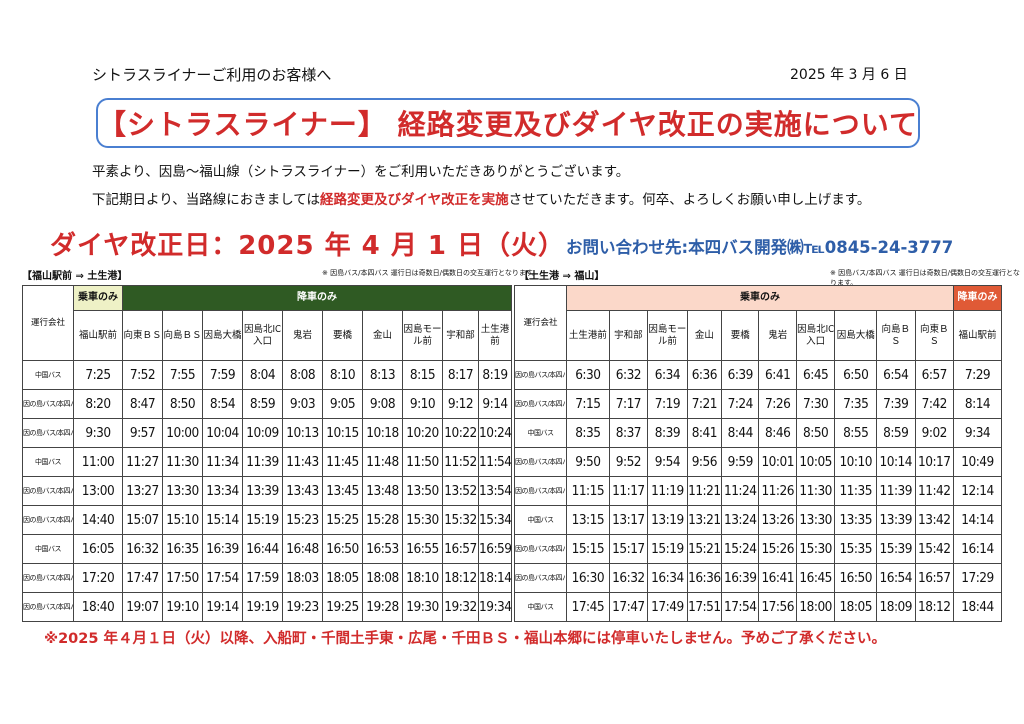 Image resolution: width=1024 pixels, height=724 pixels. What do you see at coordinates (896, 375) in the screenshot?
I see `time-cell: 6:54` at bounding box center [896, 375].